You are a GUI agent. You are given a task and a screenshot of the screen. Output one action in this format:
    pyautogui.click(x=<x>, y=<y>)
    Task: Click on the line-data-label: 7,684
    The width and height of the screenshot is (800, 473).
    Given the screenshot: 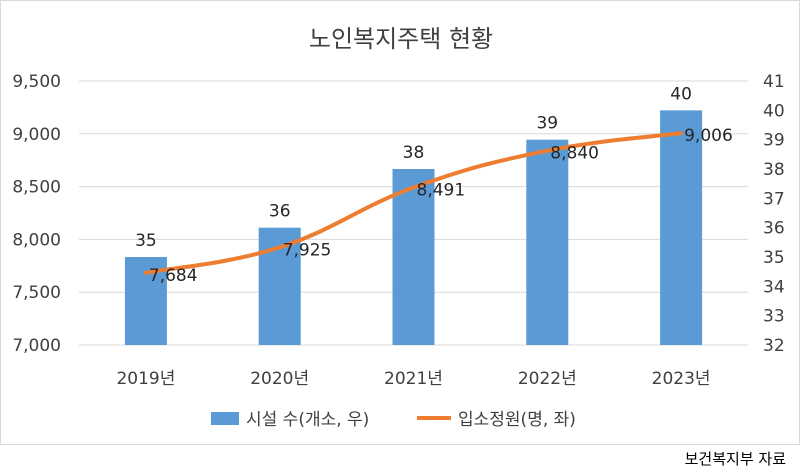 What is the action you would take?
    pyautogui.click(x=173, y=276)
    